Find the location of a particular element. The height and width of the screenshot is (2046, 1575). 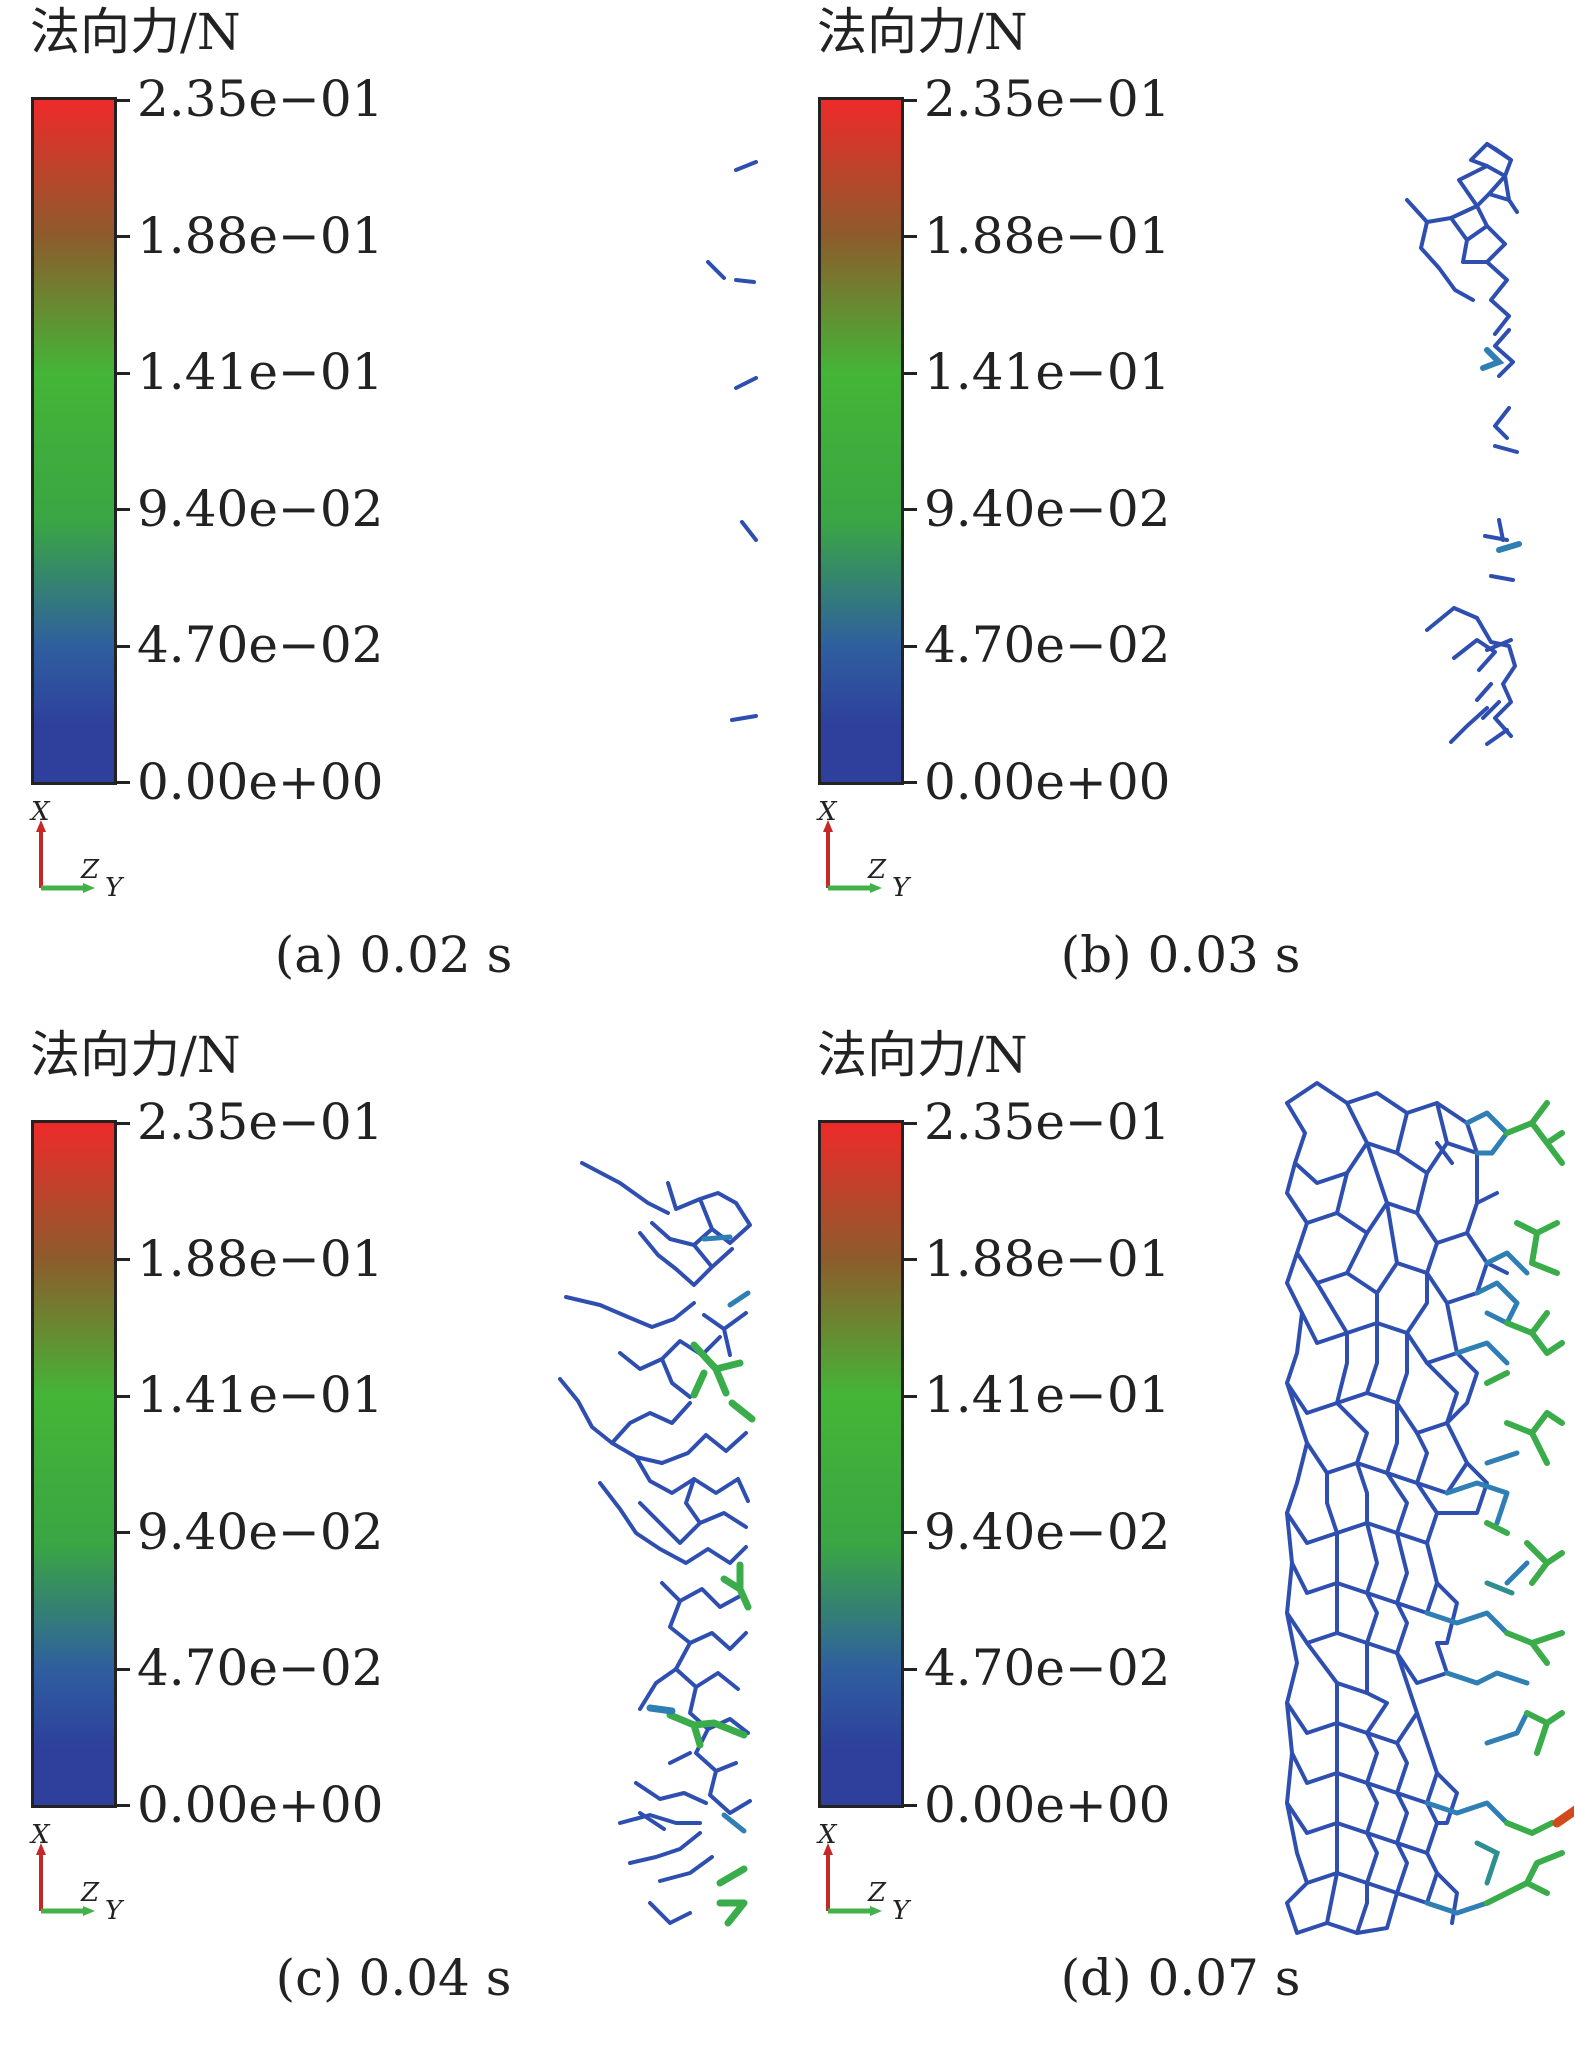

panel-caption: (a) 0.02 s is located at coordinates (393, 955).